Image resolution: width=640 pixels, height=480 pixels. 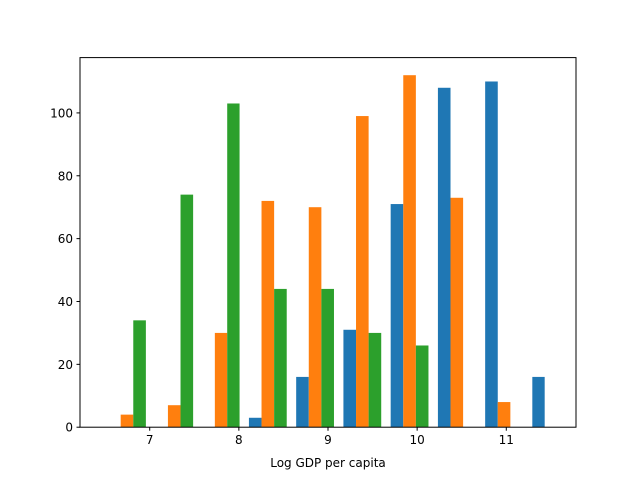 I want to click on y-tick-label: 0, so click(x=69, y=428).